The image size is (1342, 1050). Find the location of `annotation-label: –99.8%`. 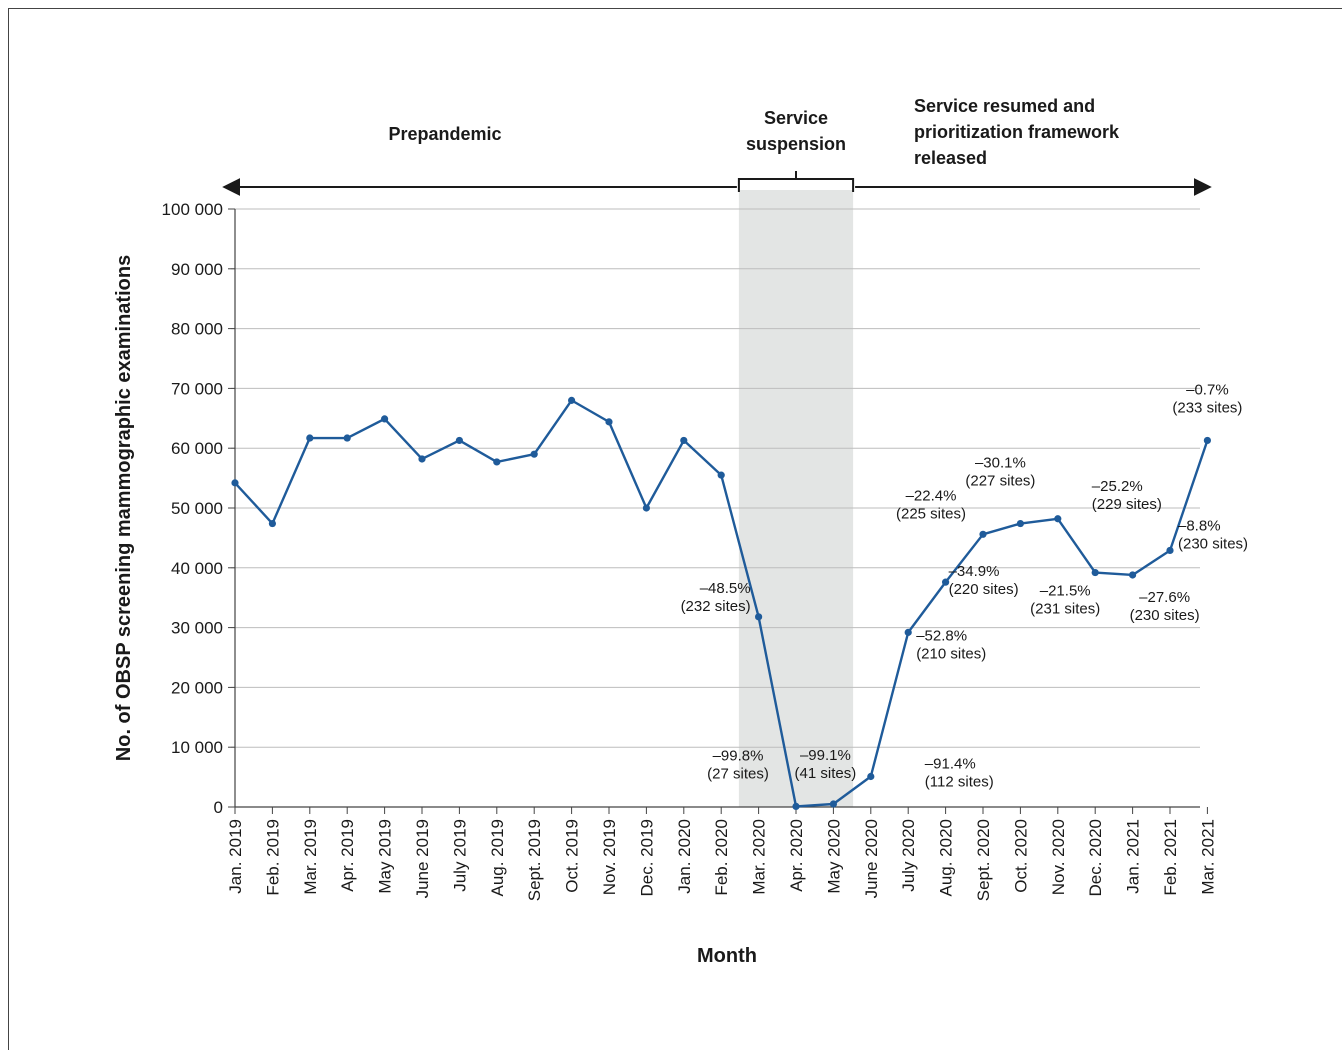

annotation-label: –99.8% is located at coordinates (738, 755).